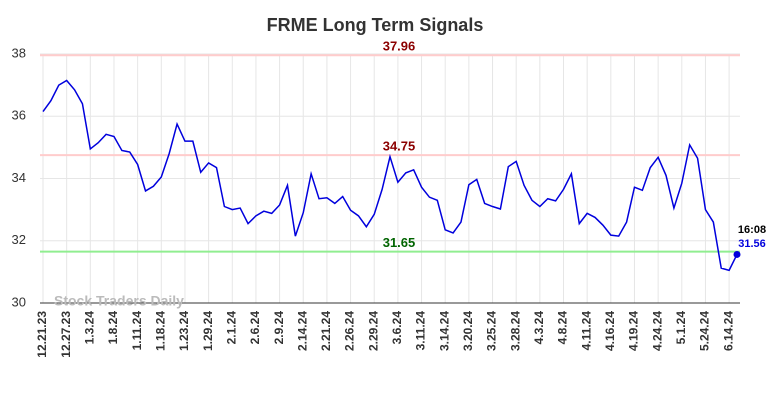 The image size is (784, 398). What do you see at coordinates (539, 328) in the screenshot?
I see `x-tick-label: 4.3.24` at bounding box center [539, 328].